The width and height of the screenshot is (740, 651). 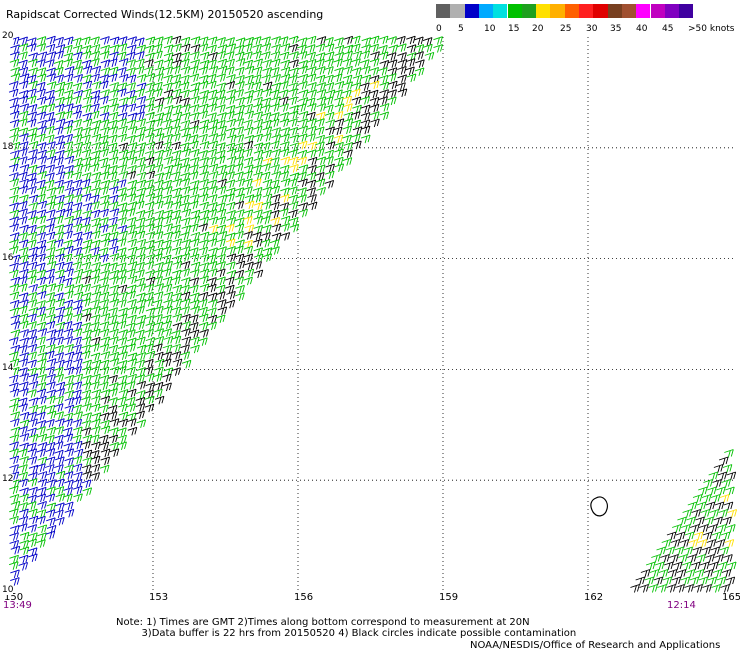 What do you see at coordinates (17, 605) in the screenshot?
I see `start-time: 13:49` at bounding box center [17, 605].